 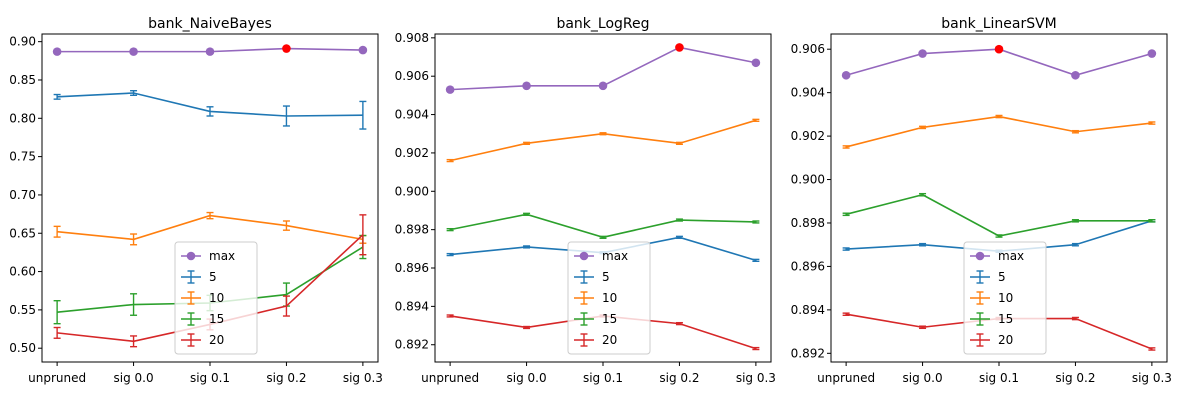 I want to click on panel-title: bank_NaiveBayes, so click(x=210, y=24).